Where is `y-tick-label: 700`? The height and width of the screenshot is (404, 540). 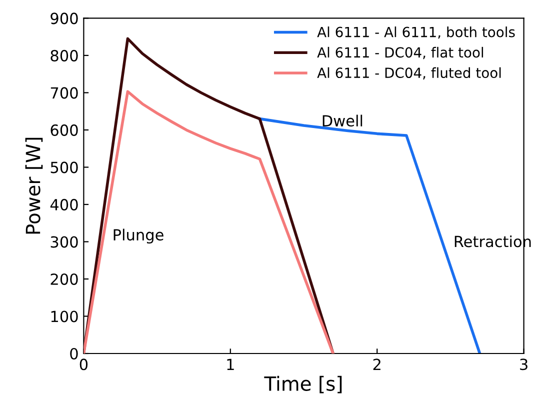 y-tick-label: 700 is located at coordinates (64, 93).